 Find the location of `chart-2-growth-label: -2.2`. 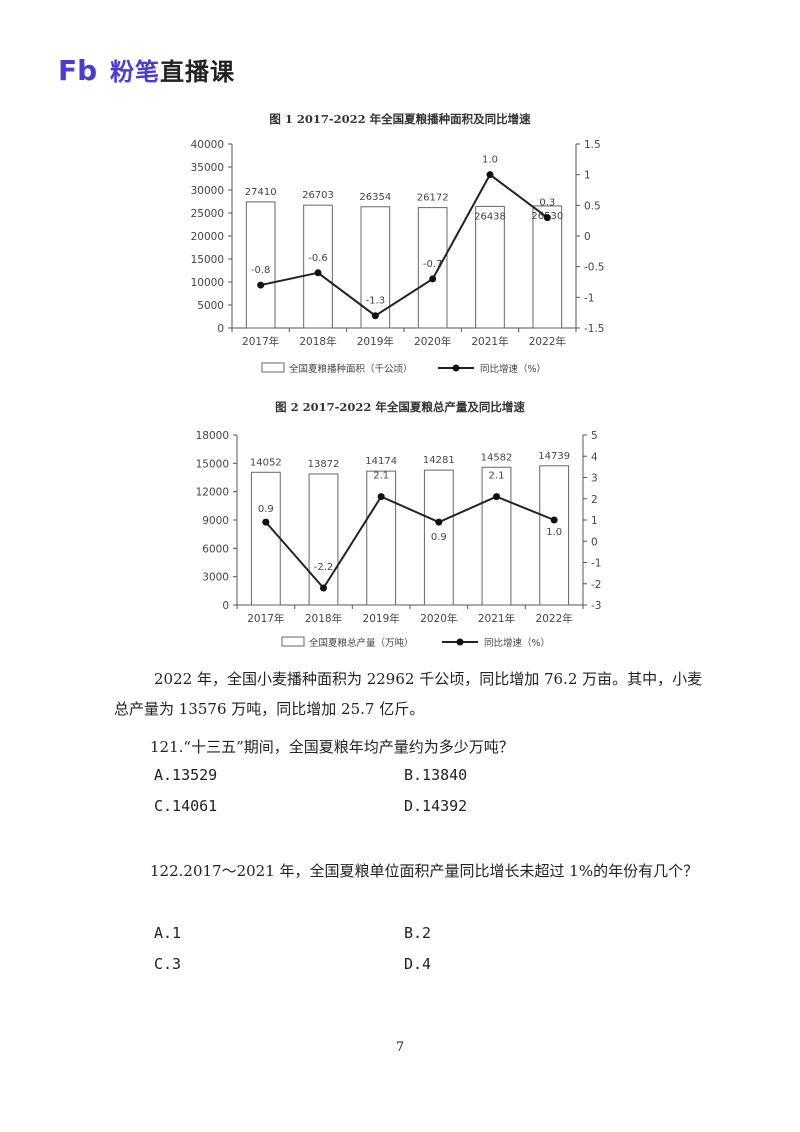

chart-2-growth-label: -2.2 is located at coordinates (324, 567).